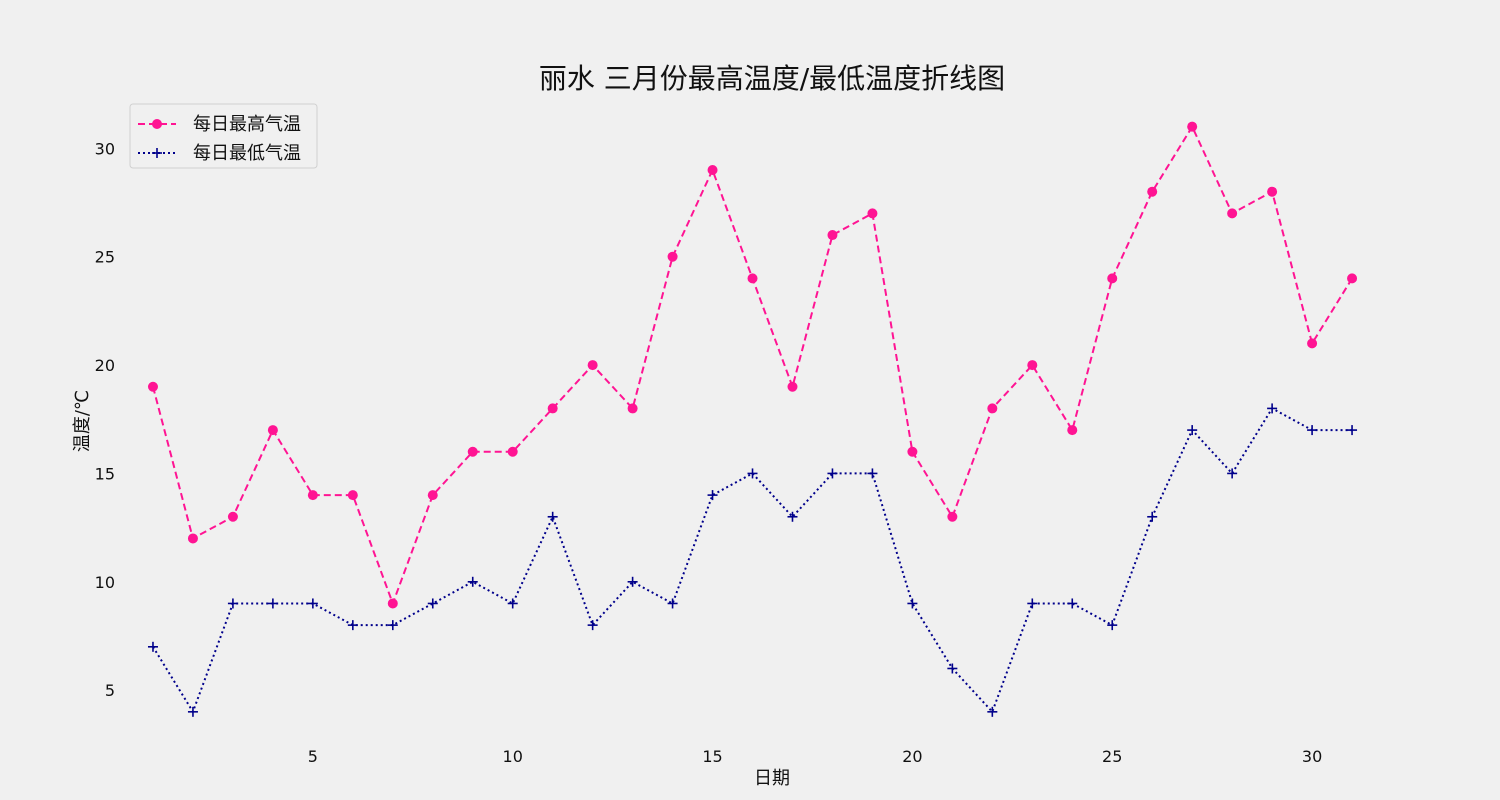 Image resolution: width=1500 pixels, height=800 pixels. Describe the element at coordinates (772, 78) in the screenshot. I see `chart-title: 丽水 三月份最高温度/最低温度折线图` at that location.